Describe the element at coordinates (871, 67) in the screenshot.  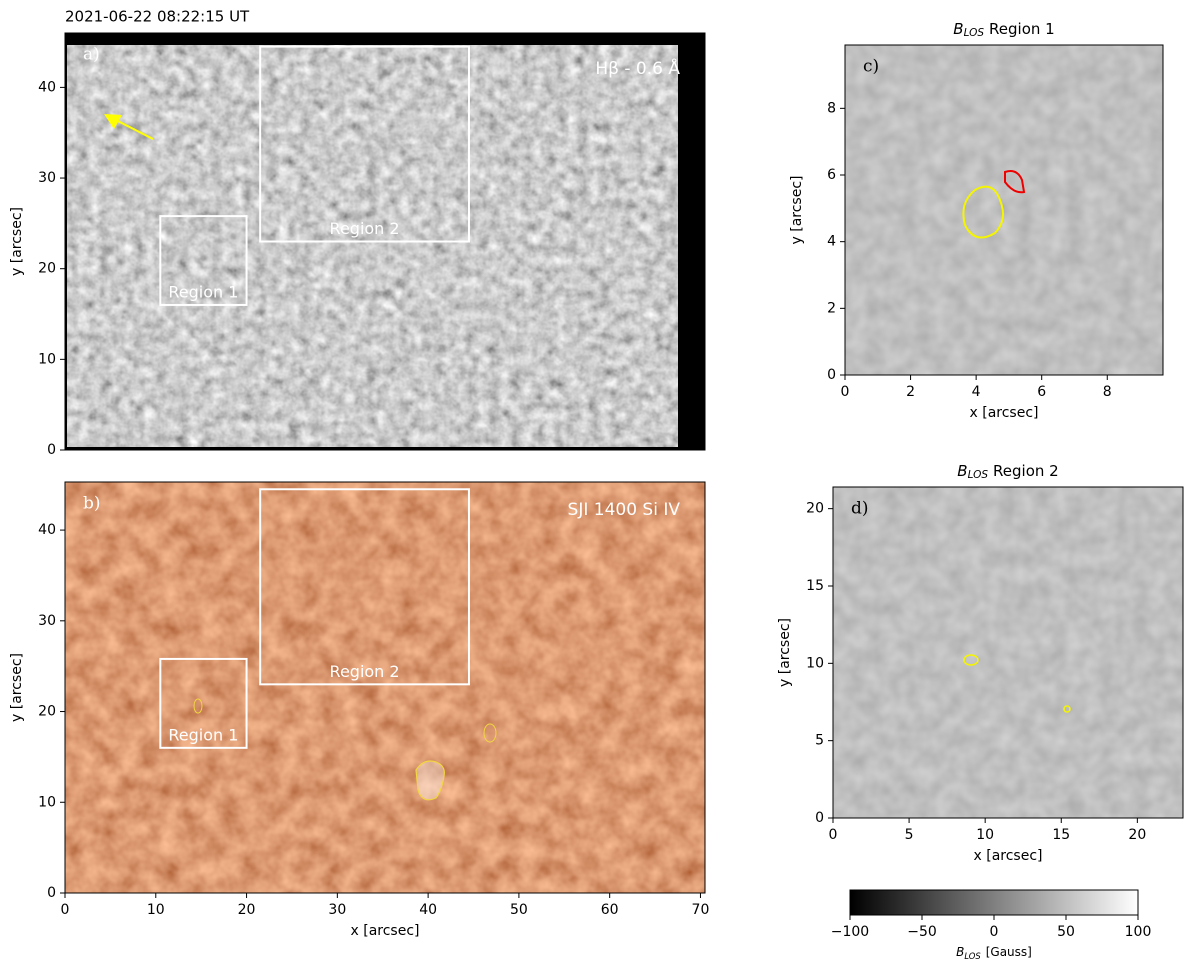
I see `panel-label: c)` at that location.